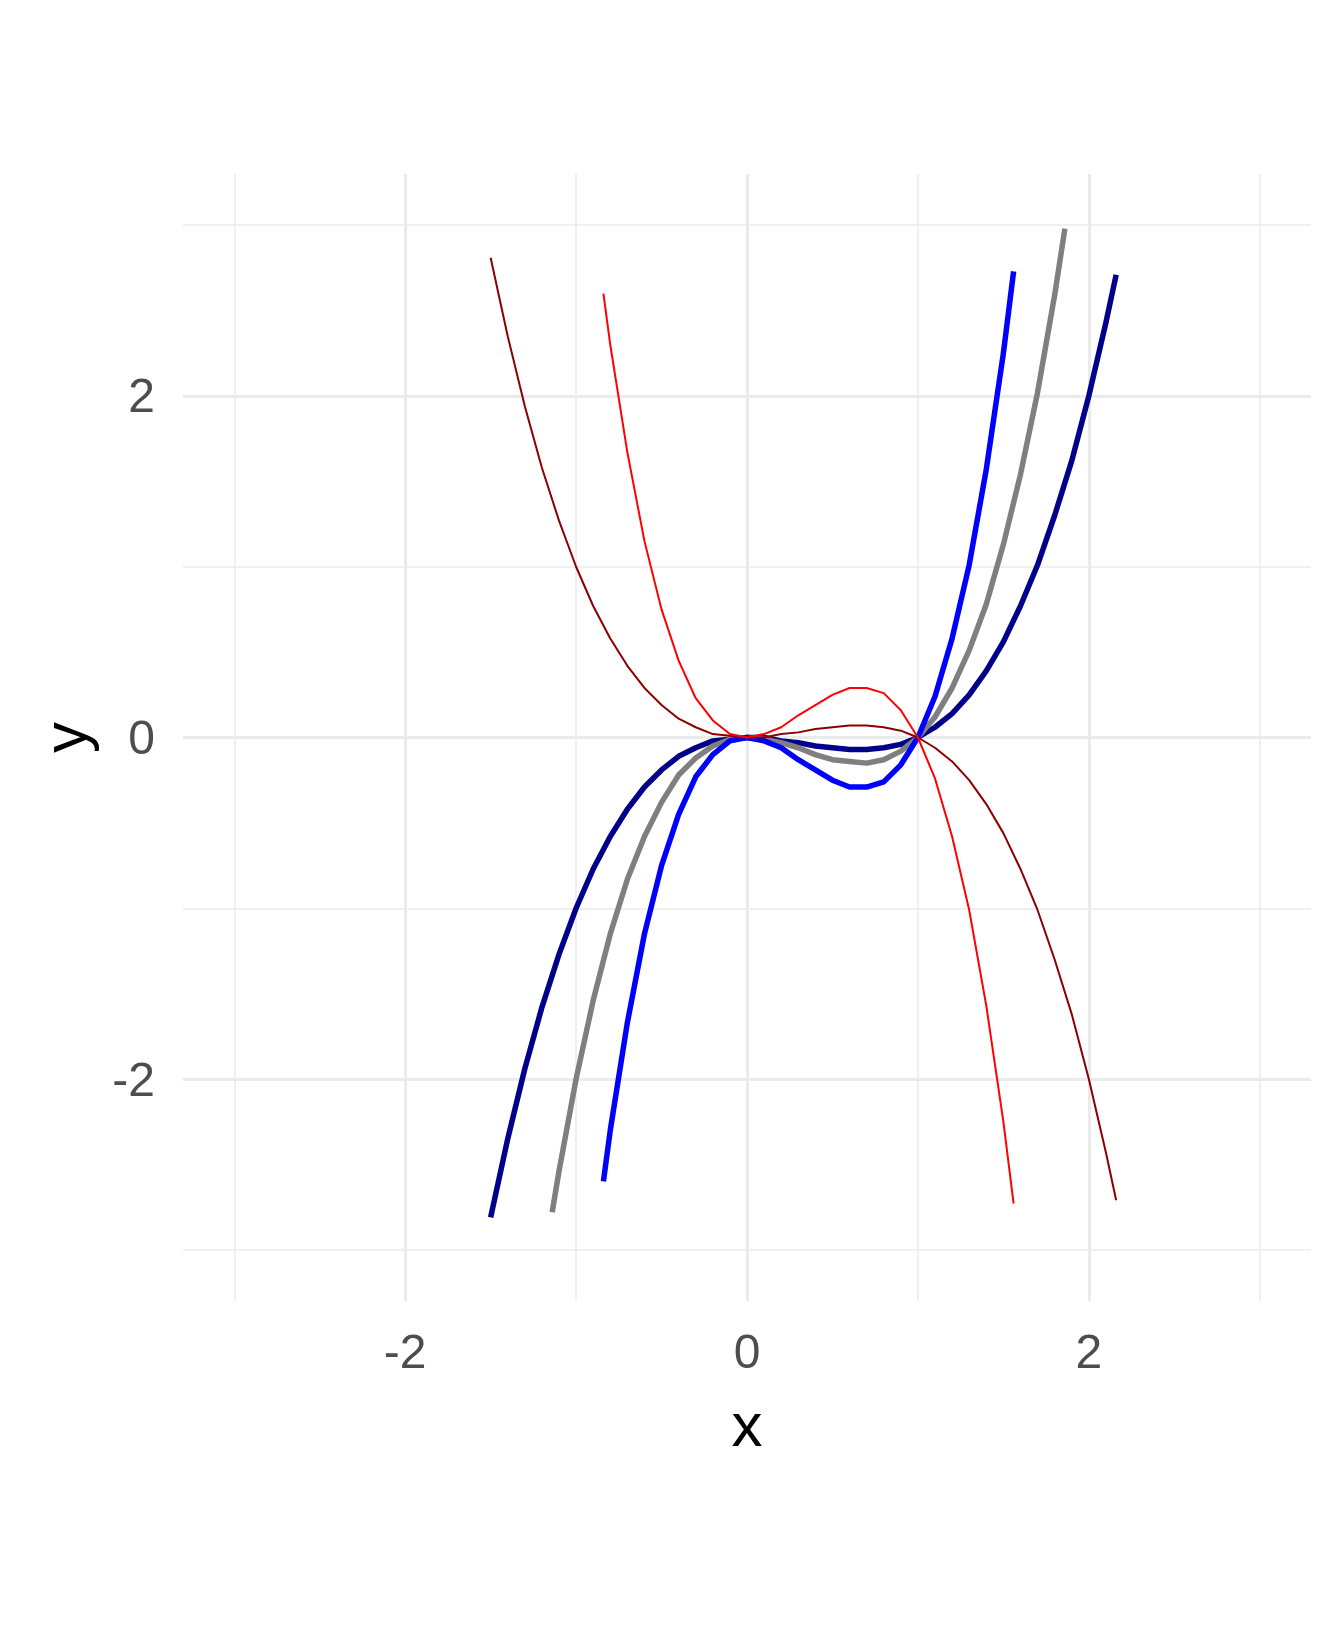  I want to click on y-tick-label: 2, so click(141, 396).